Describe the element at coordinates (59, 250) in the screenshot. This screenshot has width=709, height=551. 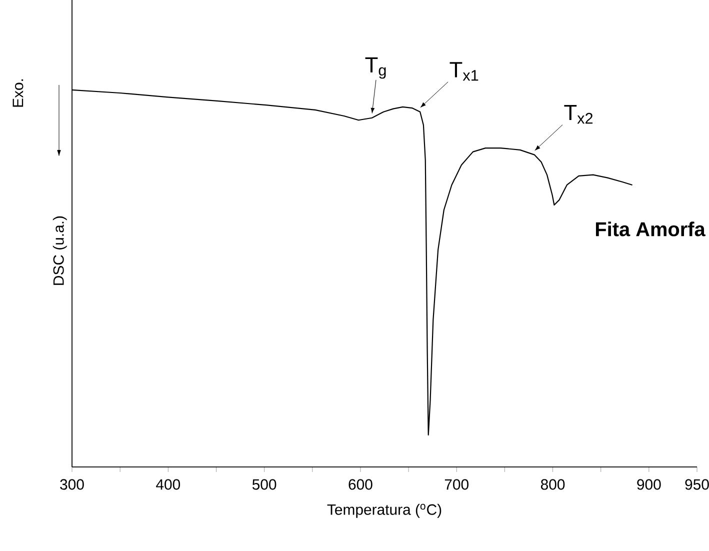
I see `y-axis-title: DSC (u.a.)` at that location.